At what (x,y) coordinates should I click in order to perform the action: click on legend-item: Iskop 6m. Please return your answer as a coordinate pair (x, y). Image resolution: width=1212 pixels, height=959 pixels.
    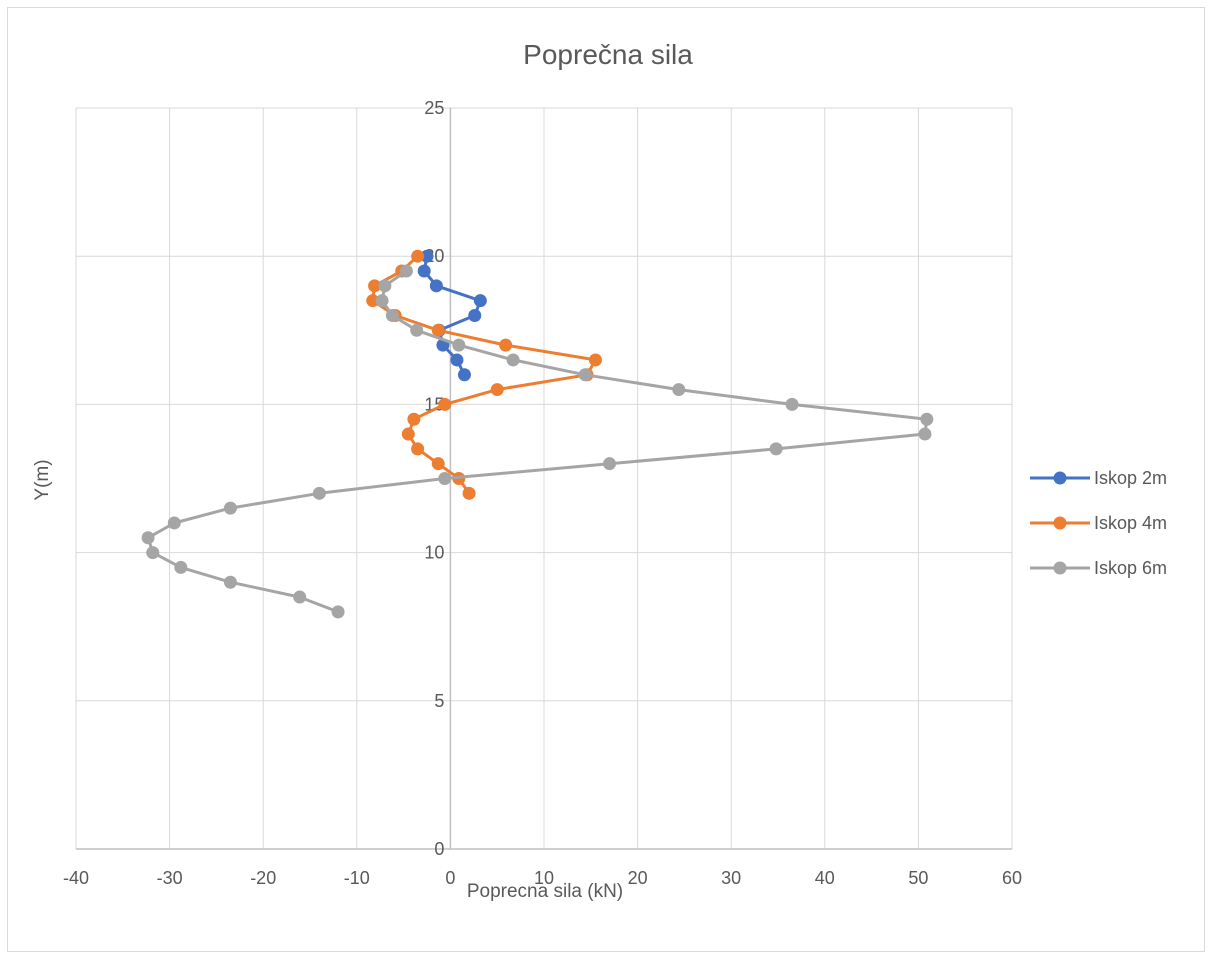
    Looking at the image, I should click on (1098, 568).